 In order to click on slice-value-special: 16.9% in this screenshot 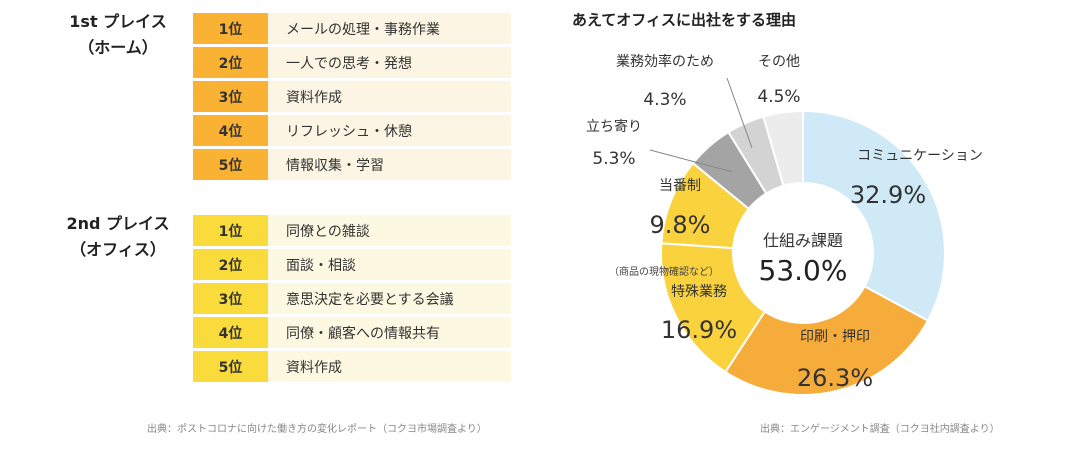, I will do `click(699, 330)`.